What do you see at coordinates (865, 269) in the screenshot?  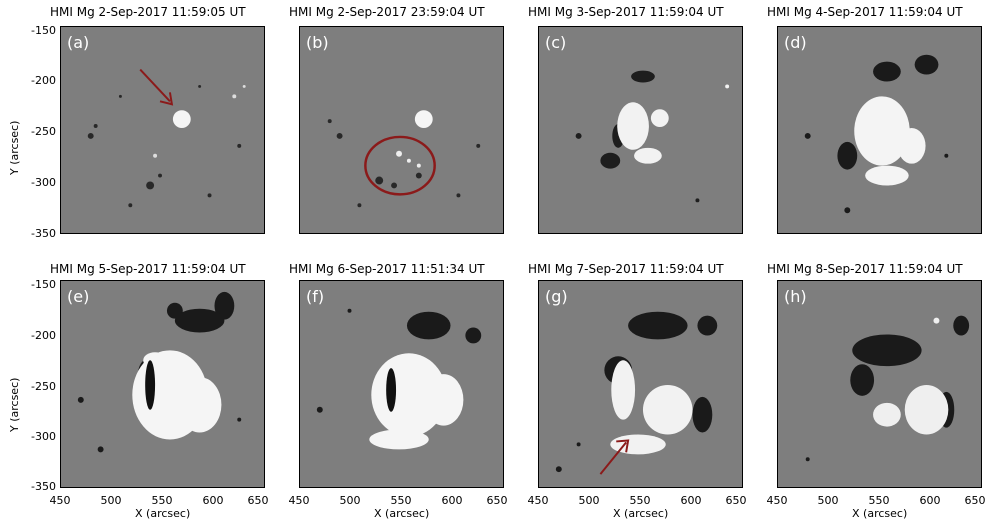 I see `panel-h-title: HMI Mg 8-Sep-2017 11:59:04 UT` at bounding box center [865, 269].